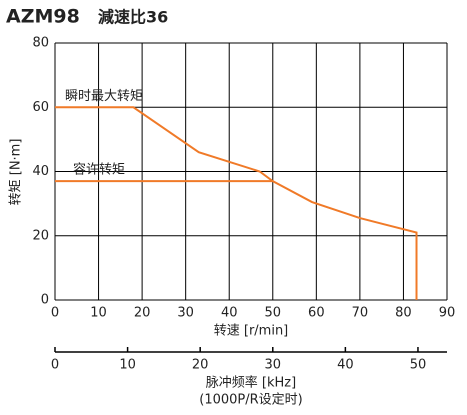 The height and width of the screenshot is (415, 467). What do you see at coordinates (16, 172) in the screenshot?
I see `y-axis-label: 转矩 [N·m]` at bounding box center [16, 172].